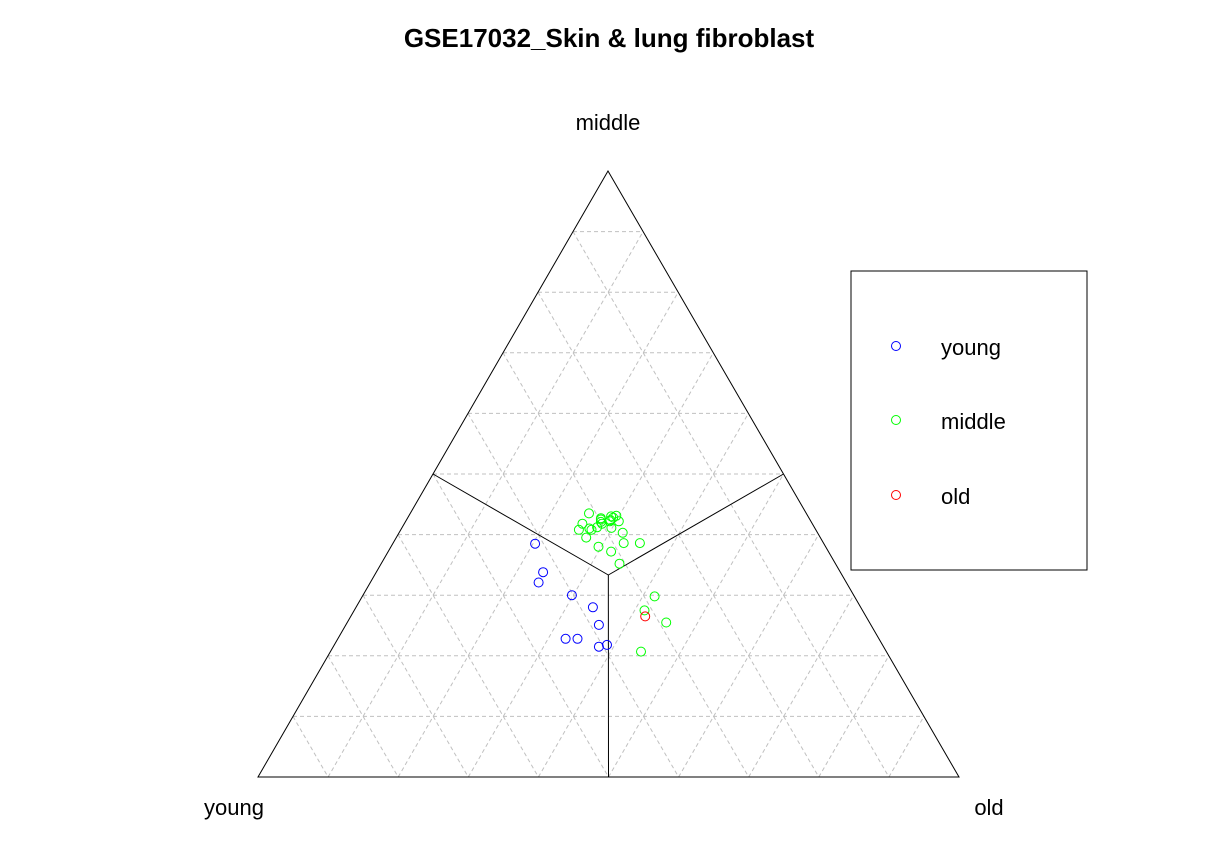  What do you see at coordinates (896, 495) in the screenshot?
I see `legend-marker-old` at bounding box center [896, 495].